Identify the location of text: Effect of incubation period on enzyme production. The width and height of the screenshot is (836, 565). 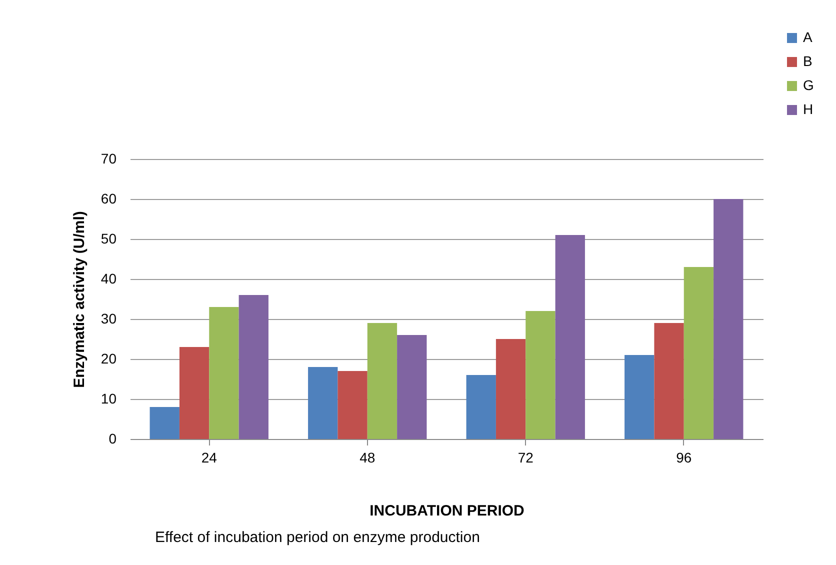
(317, 537).